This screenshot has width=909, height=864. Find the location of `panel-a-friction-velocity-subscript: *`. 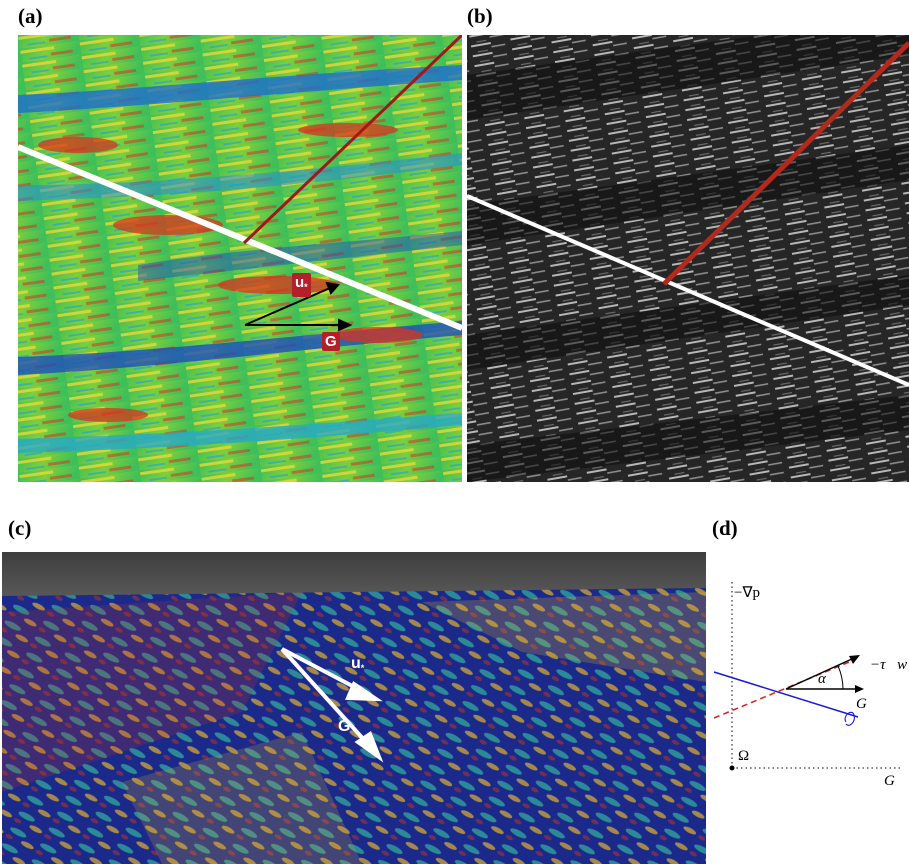

panel-a-friction-velocity-subscript: * is located at coordinates (306, 287).